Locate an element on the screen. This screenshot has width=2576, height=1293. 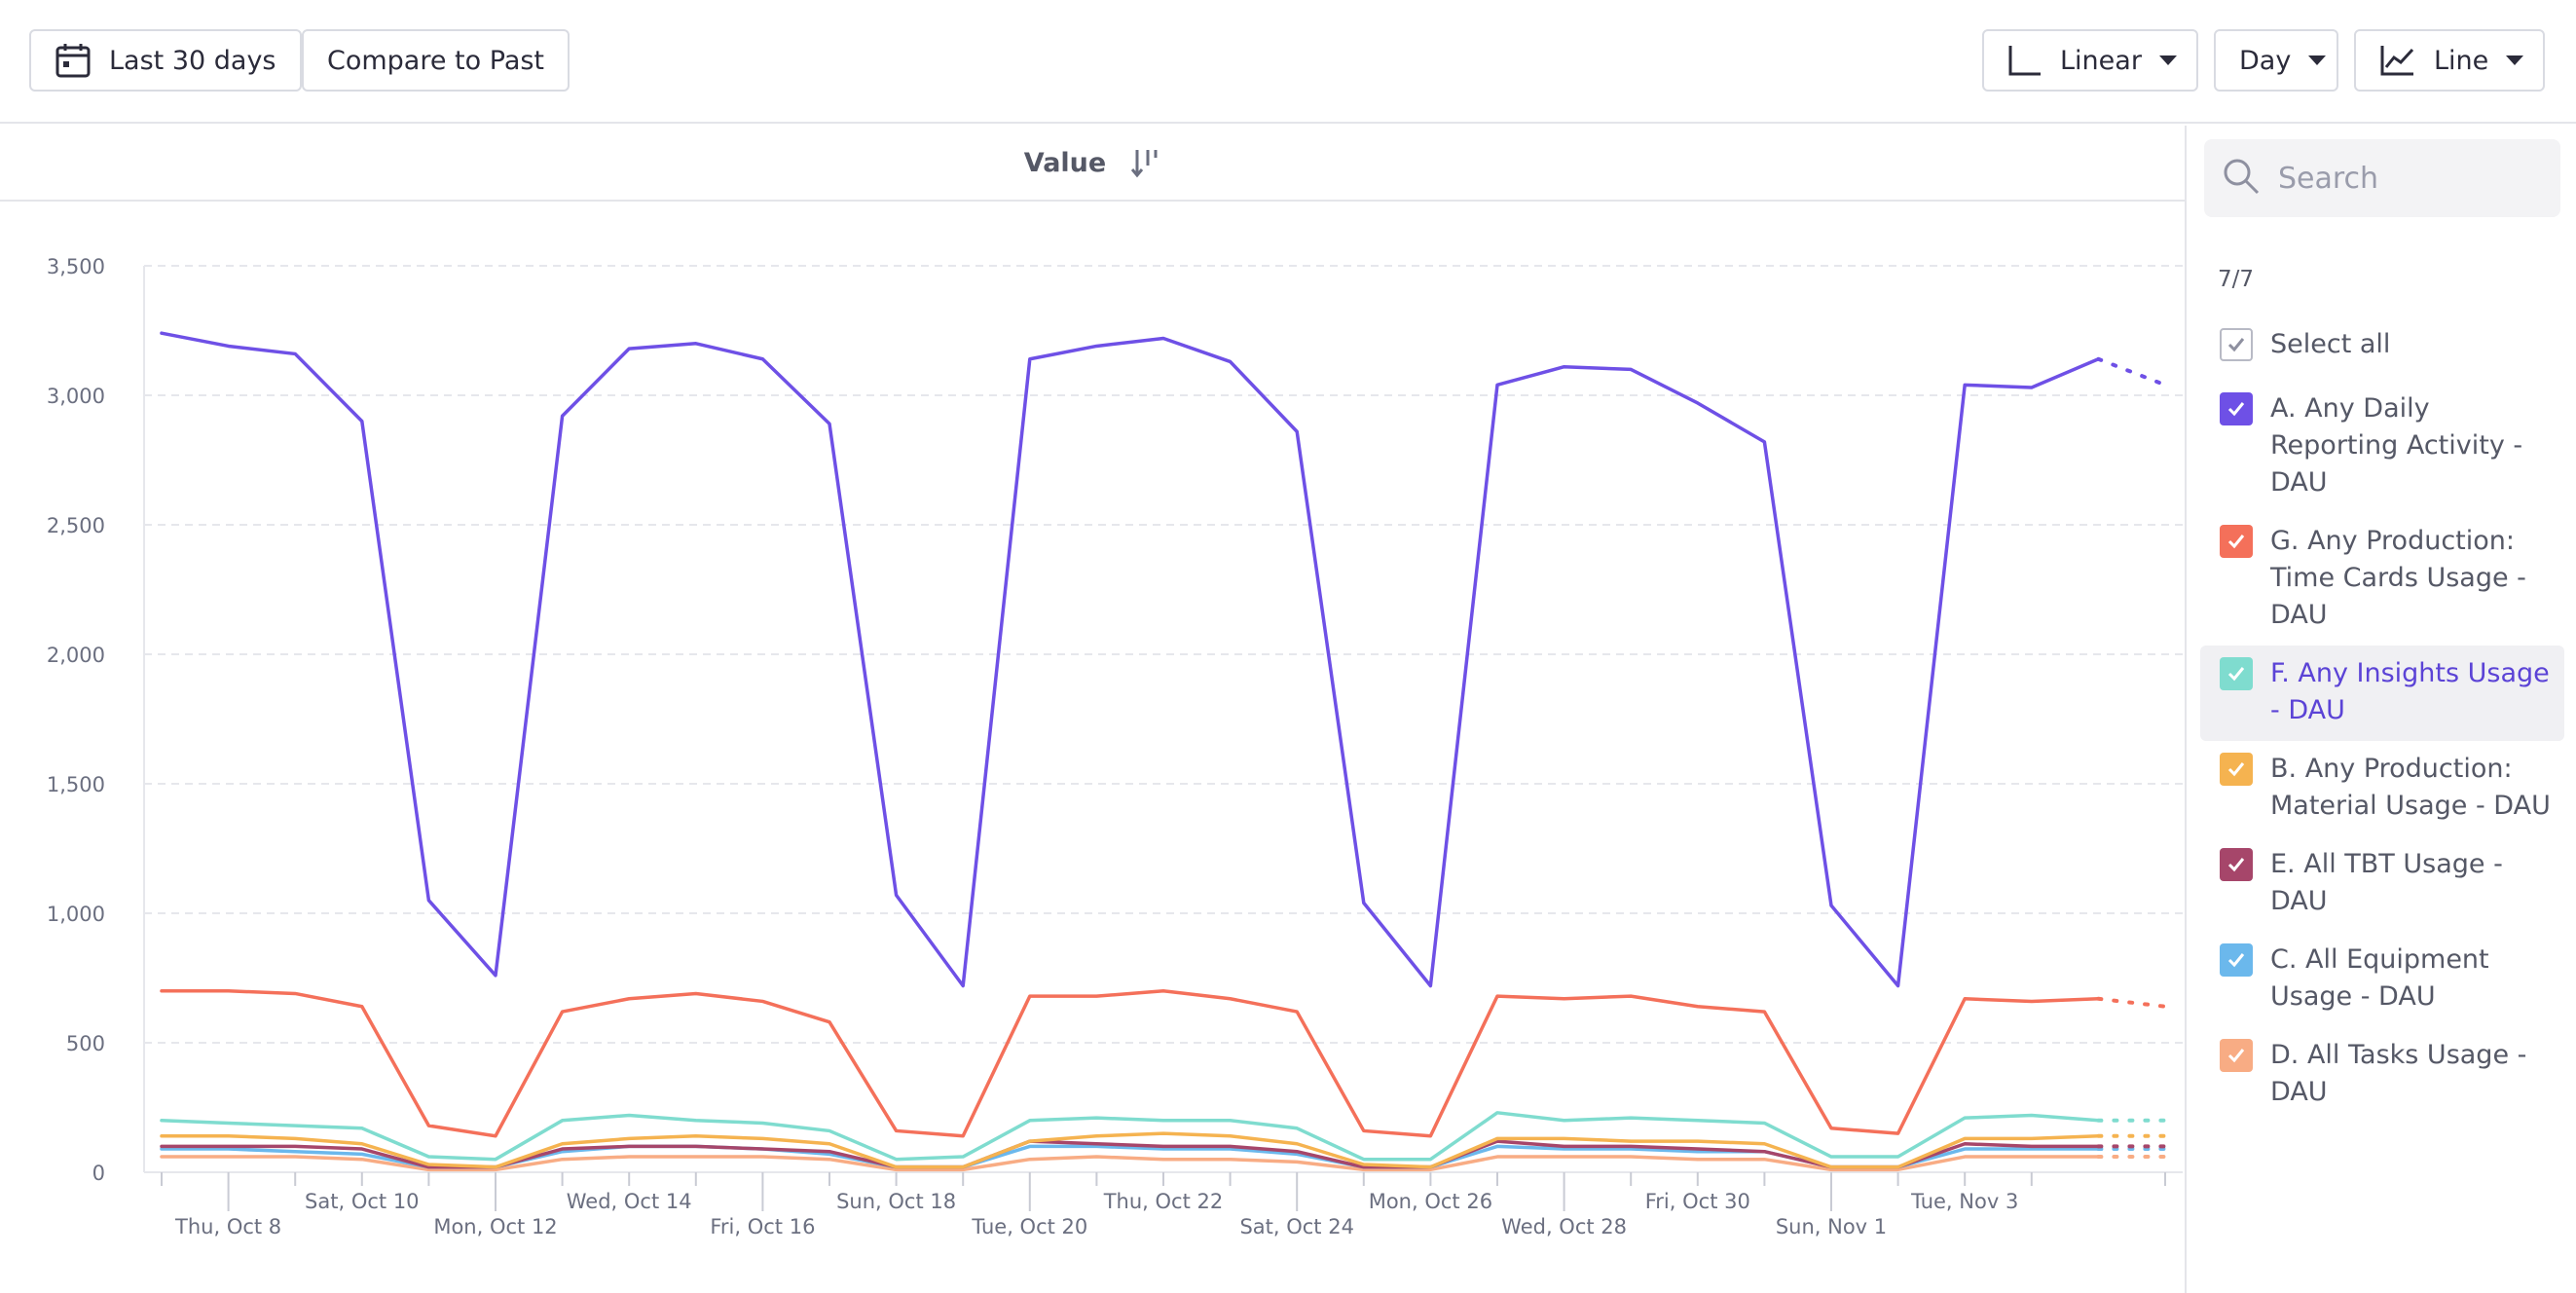
legend-label: E. All TBT Usage - DAU is located at coordinates (2386, 883).